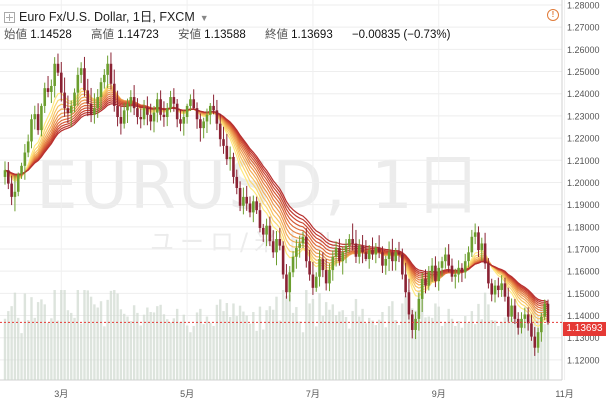  Describe the element at coordinates (9, 18) in the screenshot. I see `plus-square-icon` at that location.